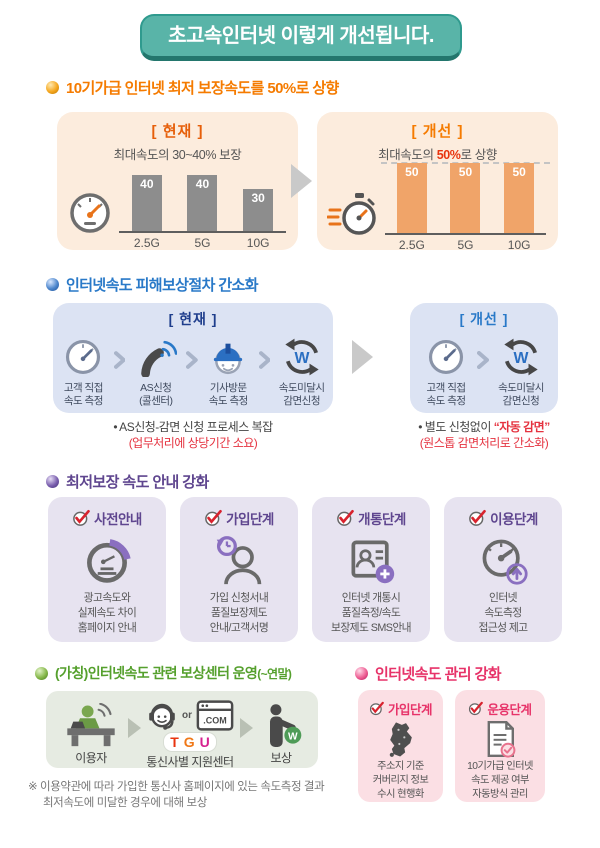 This screenshot has width=600, height=848. Describe the element at coordinates (146, 203) in the screenshot. I see `bar-2-5g: 40` at that location.